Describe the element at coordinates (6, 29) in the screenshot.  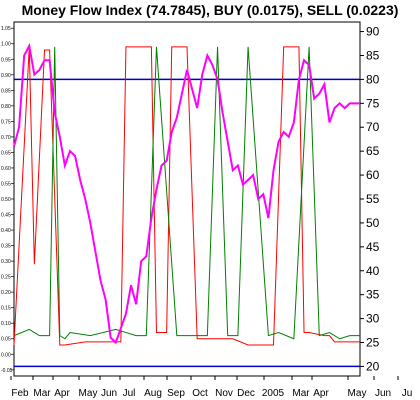
I see `left-tick-label: 1.05` at that location.